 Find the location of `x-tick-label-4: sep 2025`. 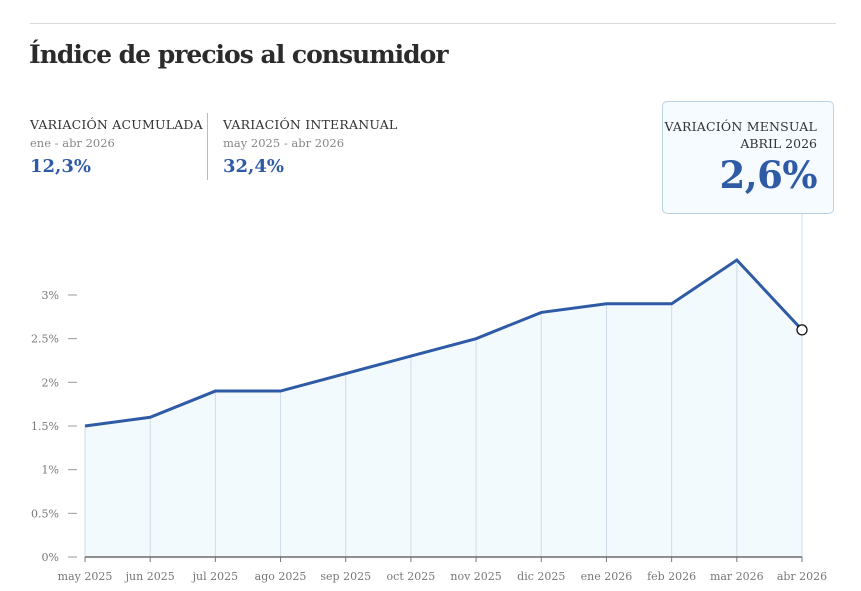

x-tick-label-4: sep 2025 is located at coordinates (345, 576).